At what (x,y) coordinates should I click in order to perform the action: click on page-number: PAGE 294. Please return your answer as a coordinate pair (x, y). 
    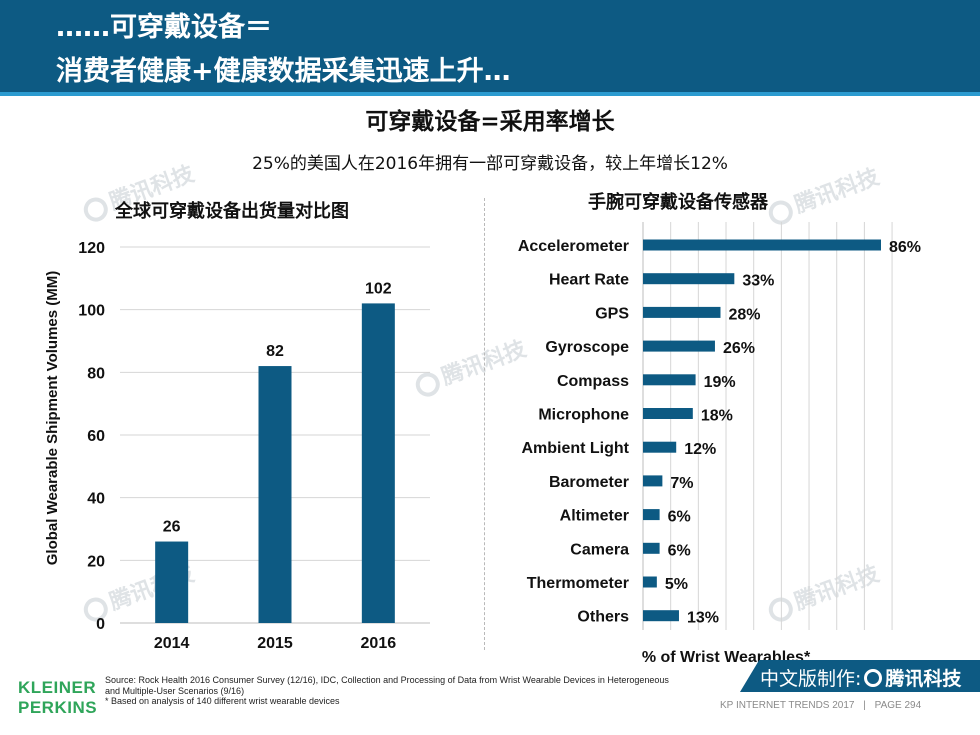
    Looking at the image, I should click on (898, 705).